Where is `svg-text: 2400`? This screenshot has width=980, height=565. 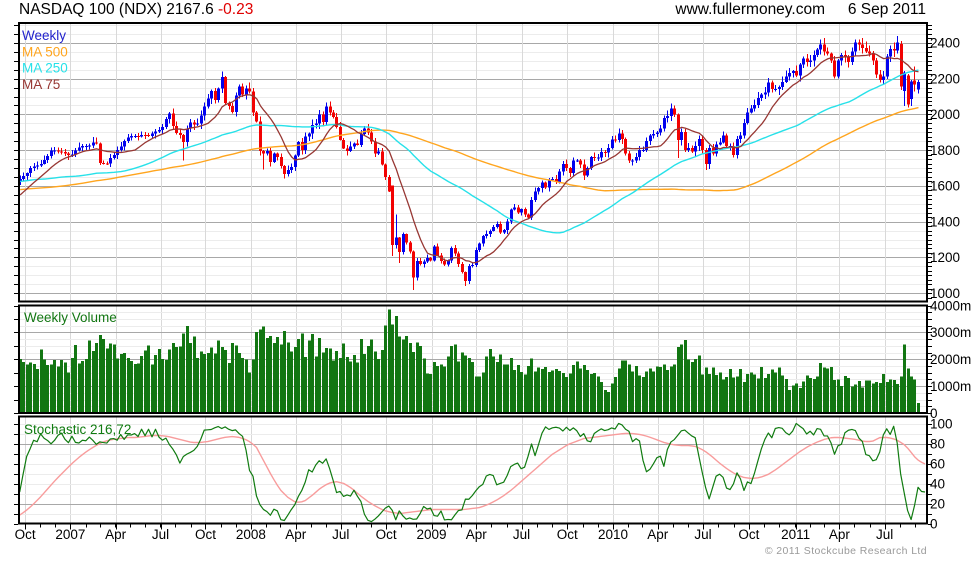
svg-text: 2400 is located at coordinates (945, 43).